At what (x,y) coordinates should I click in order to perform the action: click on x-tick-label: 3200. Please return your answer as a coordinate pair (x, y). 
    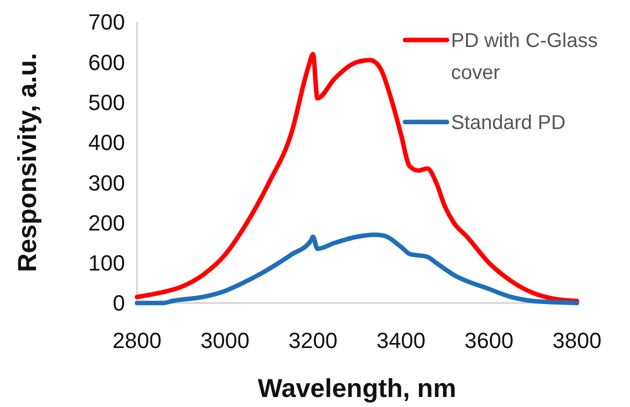
    Looking at the image, I should click on (313, 340).